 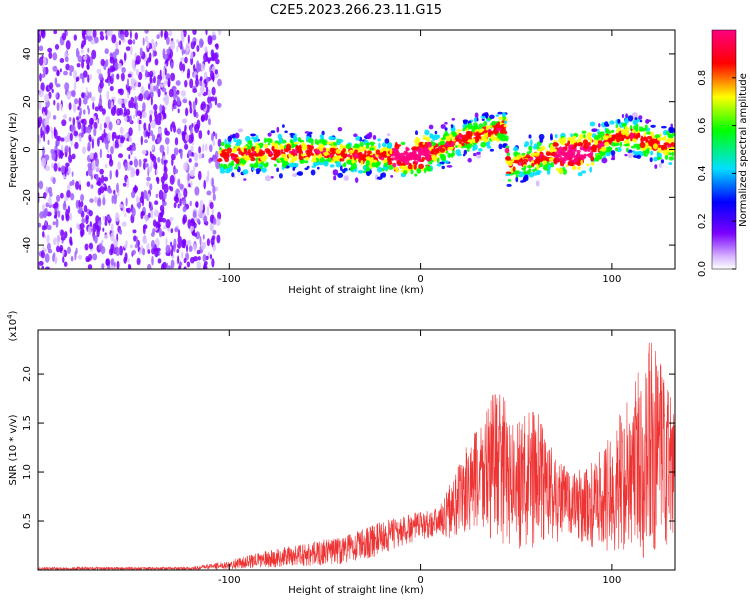 What do you see at coordinates (27, 149) in the screenshot?
I see `spectrogram-ytick-label: 0` at bounding box center [27, 149].